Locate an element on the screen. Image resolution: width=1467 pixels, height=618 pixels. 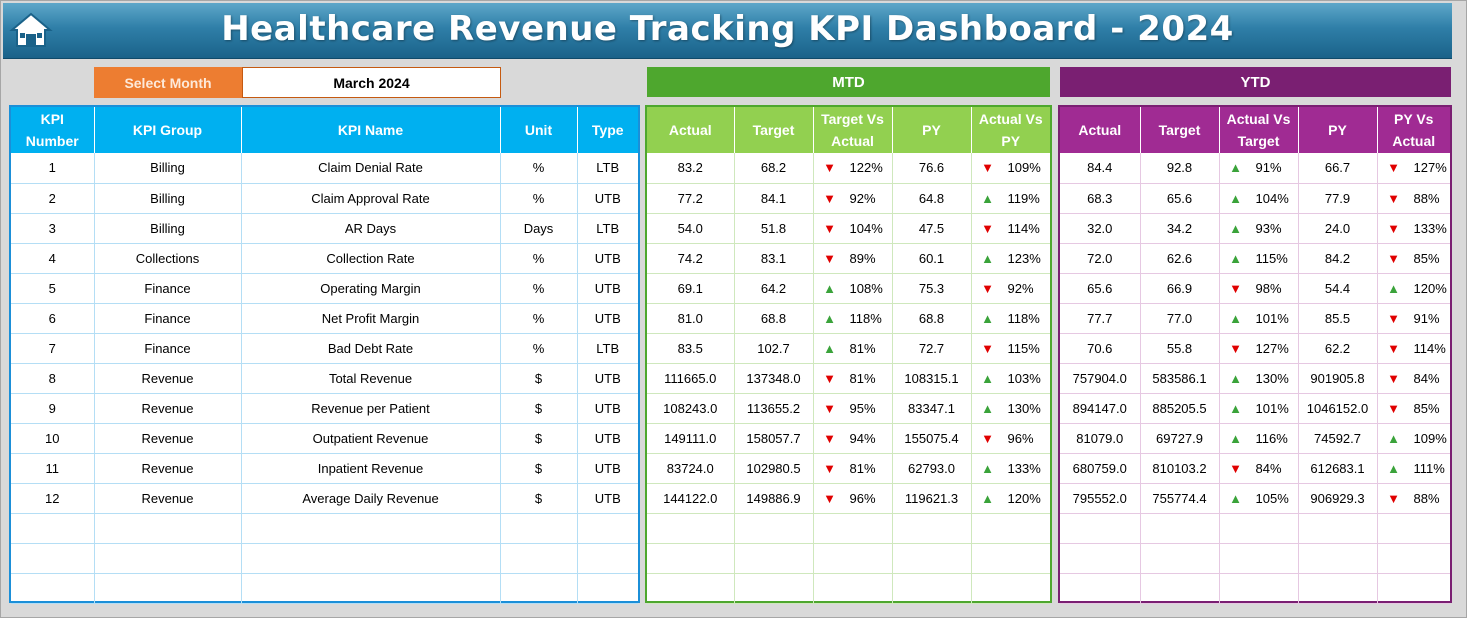
percent-value: 133% is located at coordinates (1024, 468).